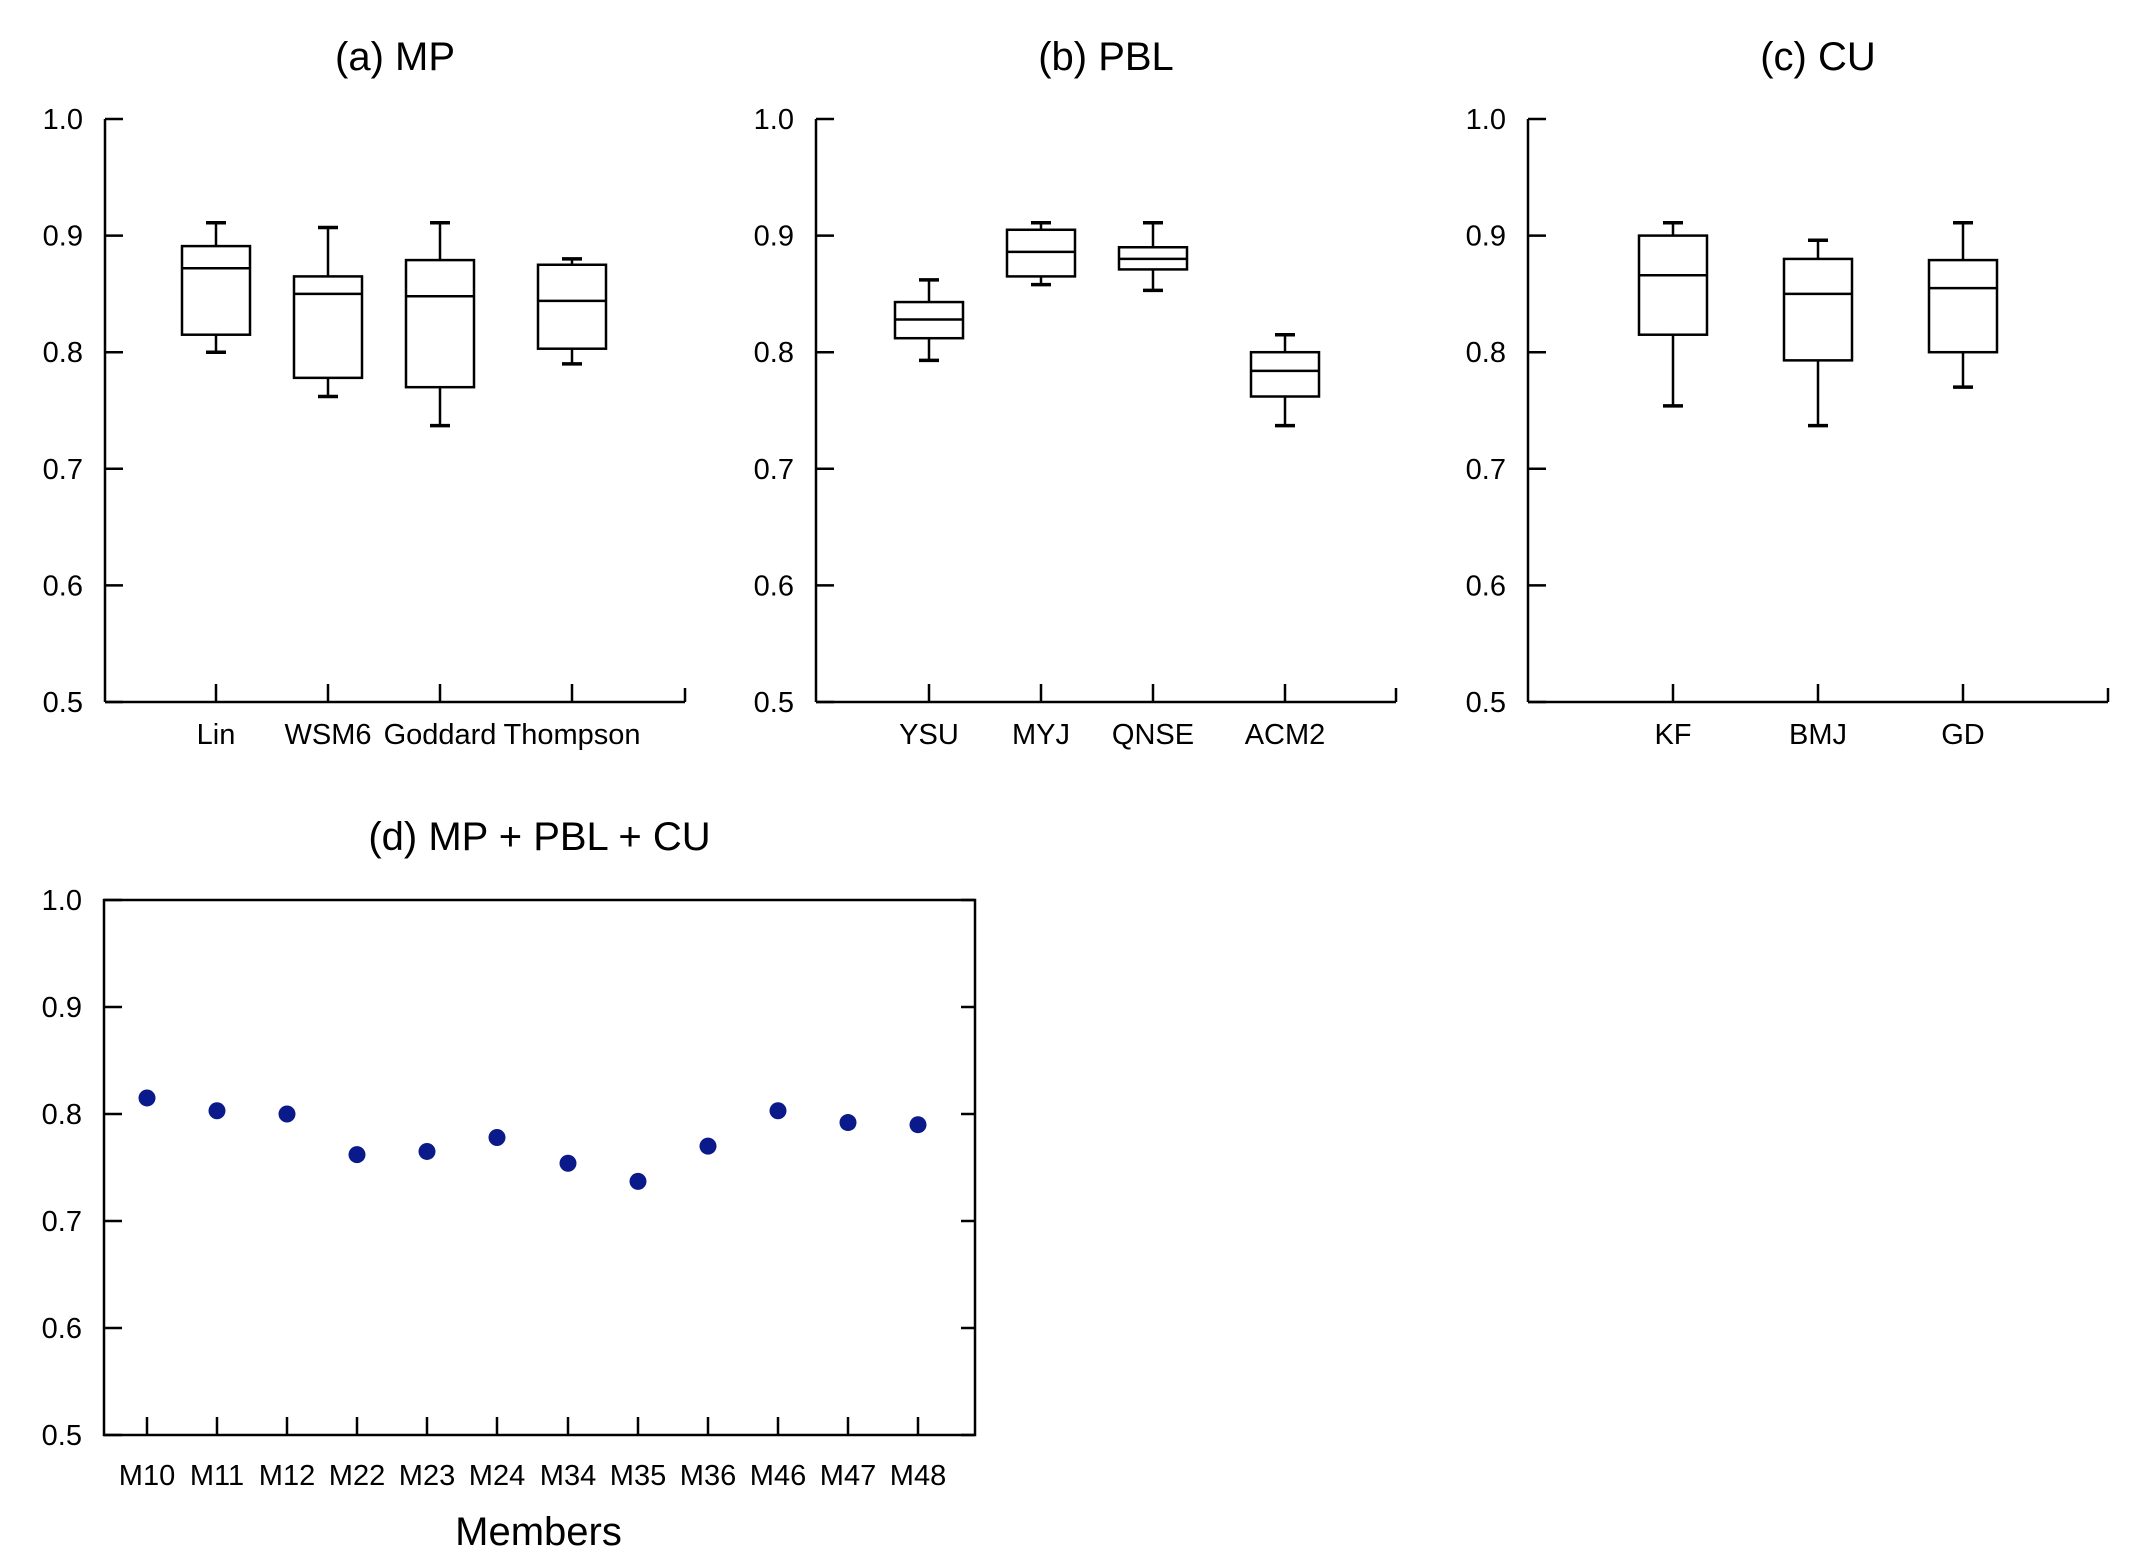 This screenshot has height=1562, width=2136. Describe the element at coordinates (929, 320) in the screenshot. I see `box-ysu` at that location.